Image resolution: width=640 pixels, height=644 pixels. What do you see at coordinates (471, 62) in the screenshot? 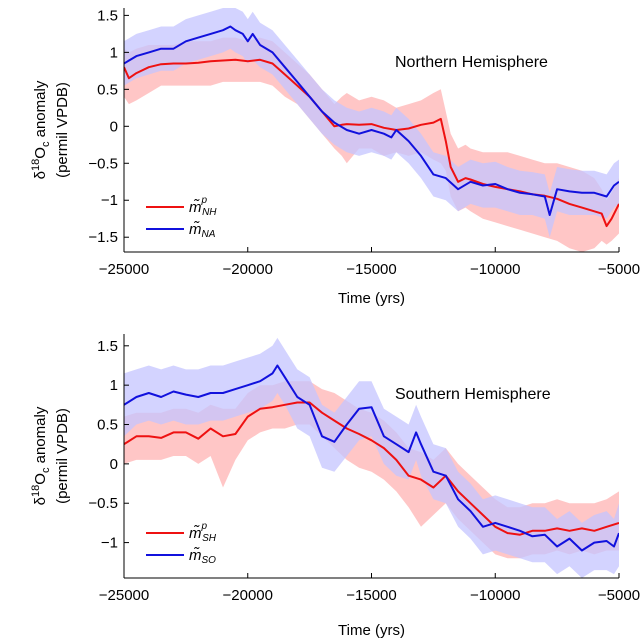
I see `panel-annotation: Northern Hemisphere` at bounding box center [471, 62].